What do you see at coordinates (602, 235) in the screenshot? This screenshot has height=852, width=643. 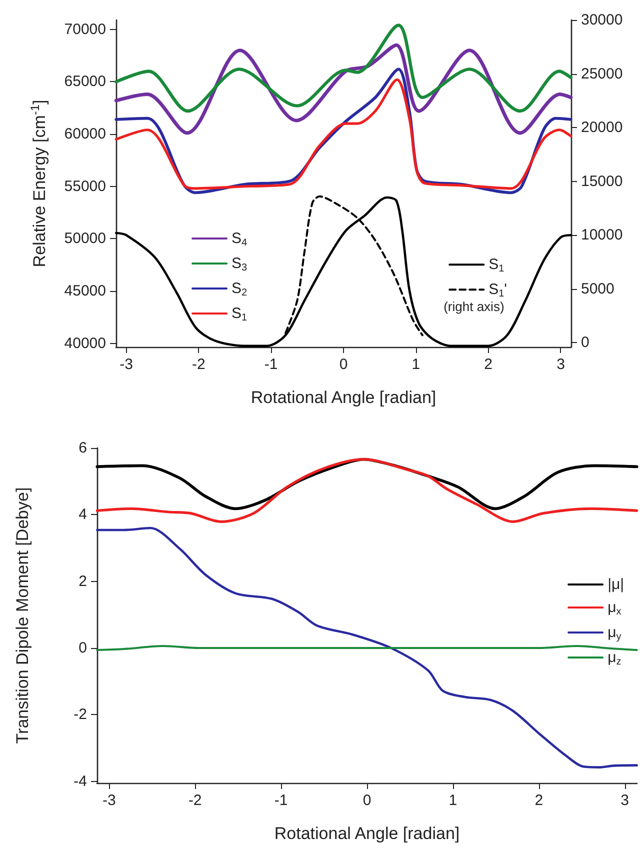 I see `y2-tick-label: 10000` at bounding box center [602, 235].